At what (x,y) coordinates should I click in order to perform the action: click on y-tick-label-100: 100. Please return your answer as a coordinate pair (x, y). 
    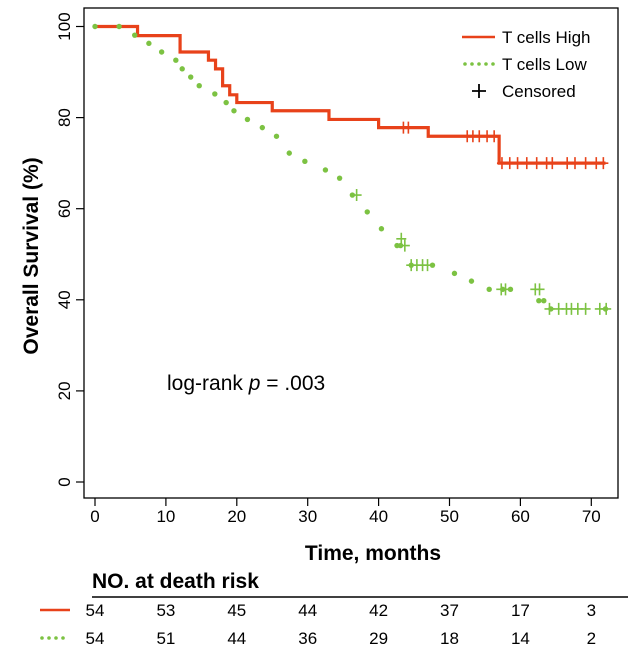
    Looking at the image, I should click on (64, 26).